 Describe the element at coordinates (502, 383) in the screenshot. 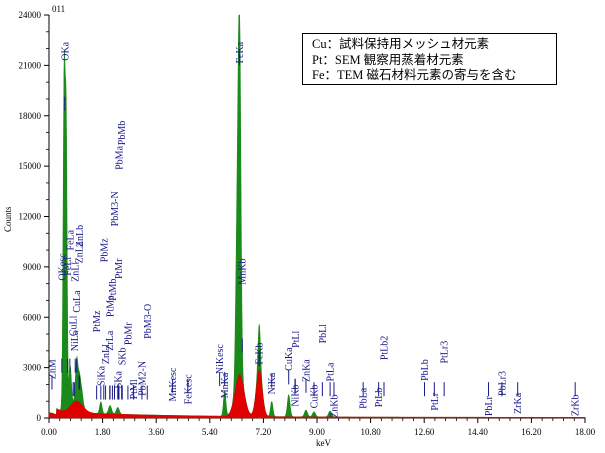

I see `peak-label-51: PbLr3` at that location.